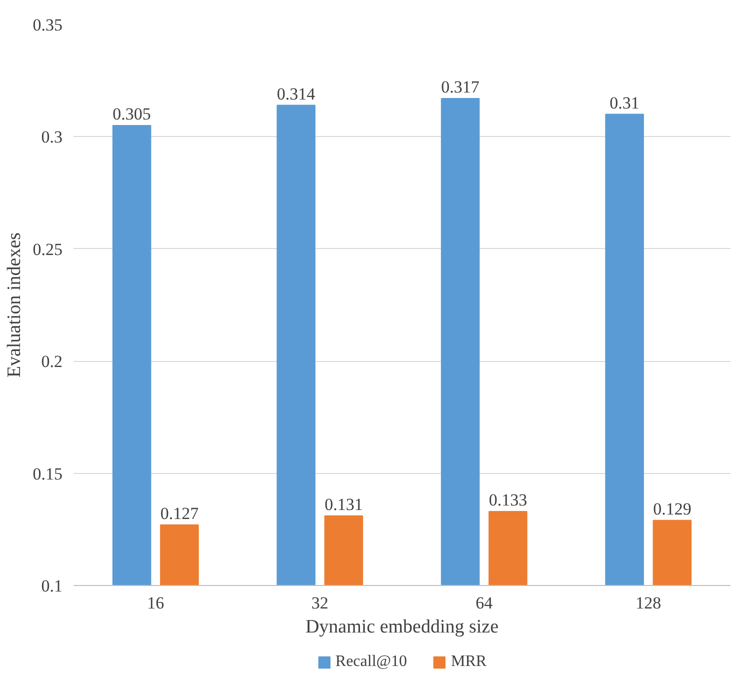 This screenshot has width=748, height=694. Describe the element at coordinates (649, 603) in the screenshot. I see `x-tick-label: 128` at that location.